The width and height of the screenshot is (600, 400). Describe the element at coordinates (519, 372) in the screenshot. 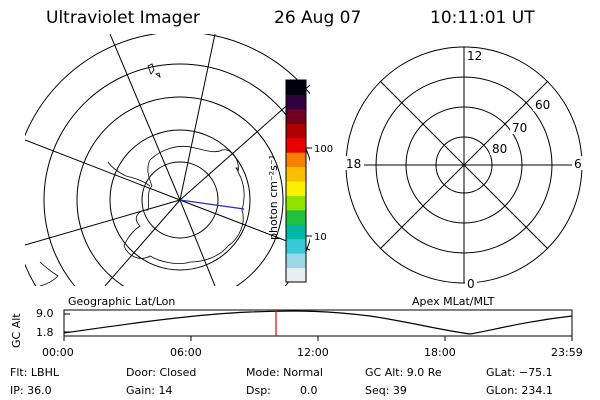

I see `glat-status: GLat: −75.1` at that location.